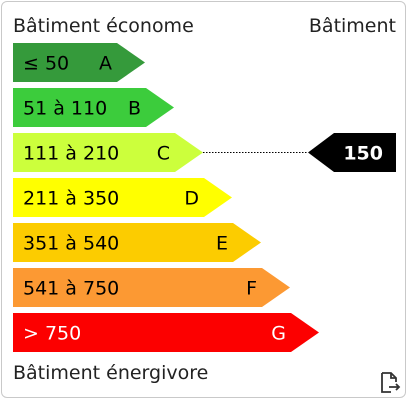 This screenshot has height=401, width=409. I want to click on class-bar-a, so click(79, 62).